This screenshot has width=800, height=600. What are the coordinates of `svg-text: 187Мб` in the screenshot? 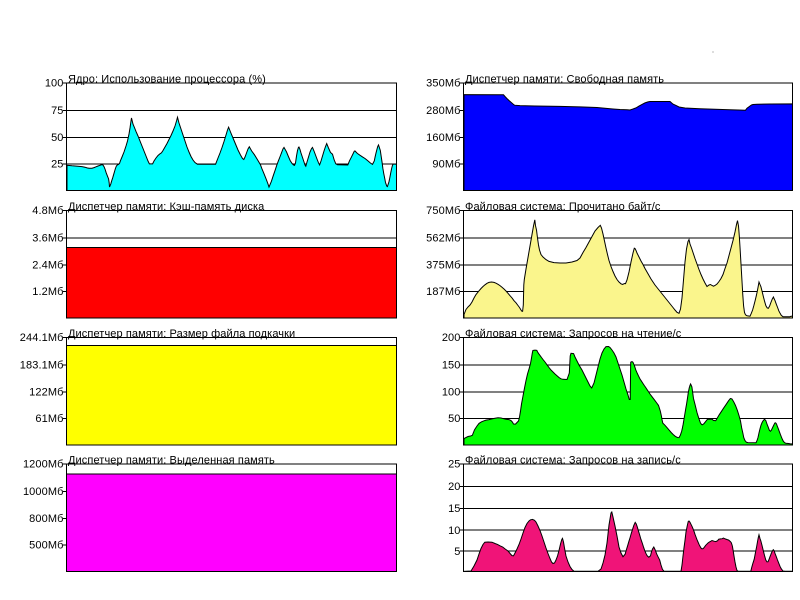 It's located at (443, 292).